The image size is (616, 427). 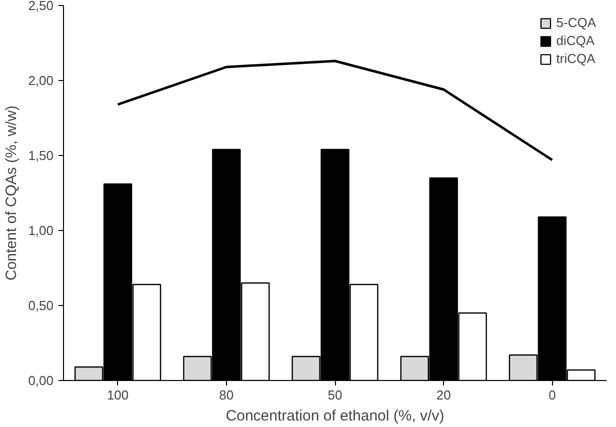 What do you see at coordinates (576, 58) in the screenshot?
I see `legend-label: triCQA` at bounding box center [576, 58].